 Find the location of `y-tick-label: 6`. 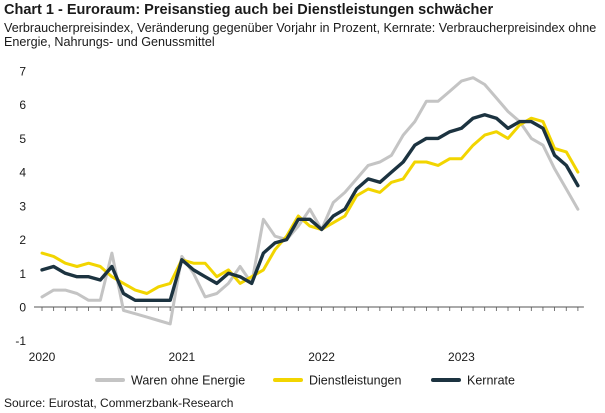

y-tick-label: 6 is located at coordinates (22, 105).